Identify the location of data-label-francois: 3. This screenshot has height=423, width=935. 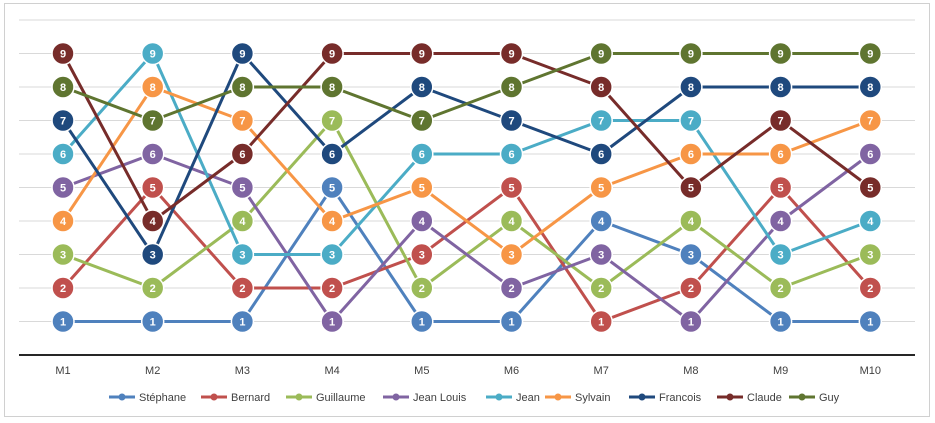
(153, 256).